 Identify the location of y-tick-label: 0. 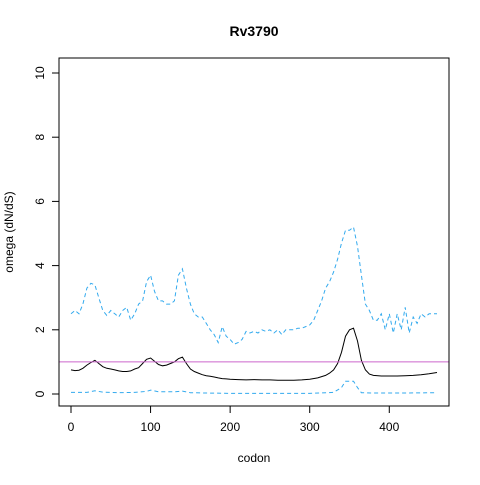
(40, 393).